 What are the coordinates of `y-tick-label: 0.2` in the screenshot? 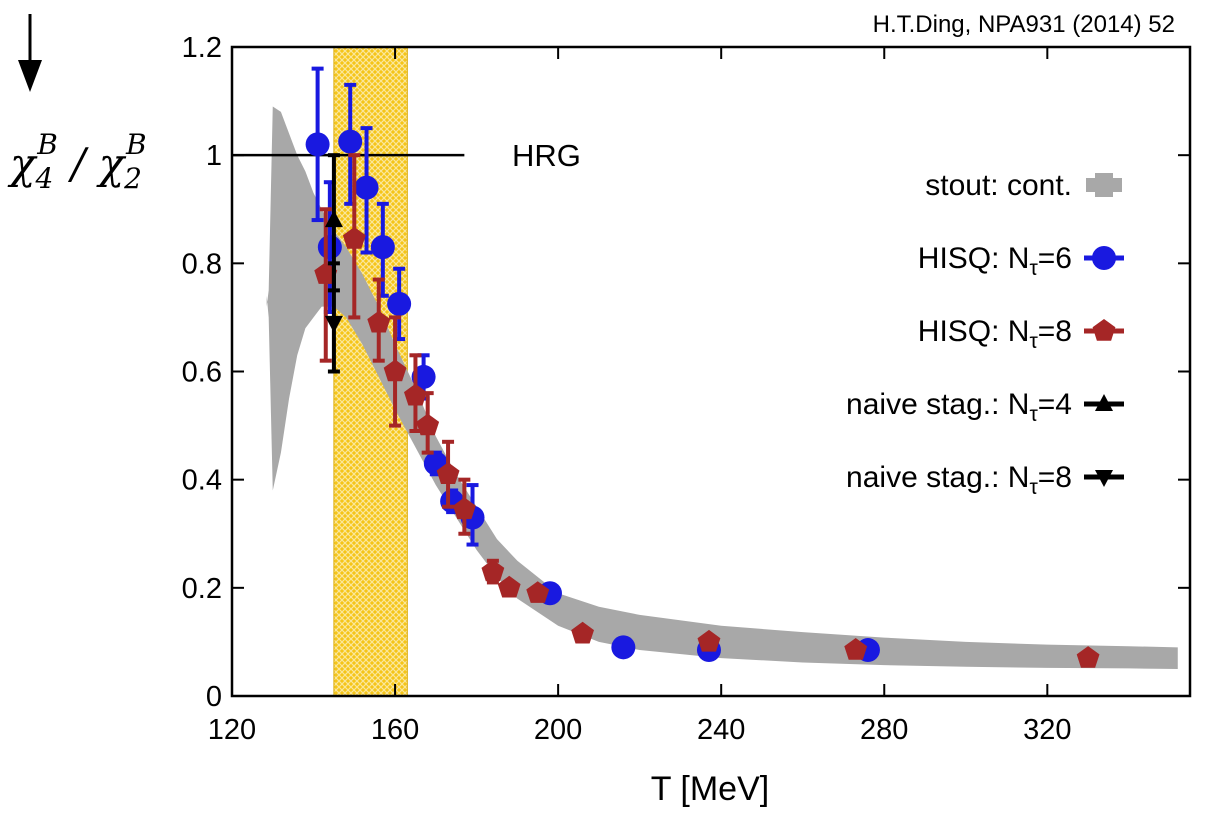 It's located at (202, 589).